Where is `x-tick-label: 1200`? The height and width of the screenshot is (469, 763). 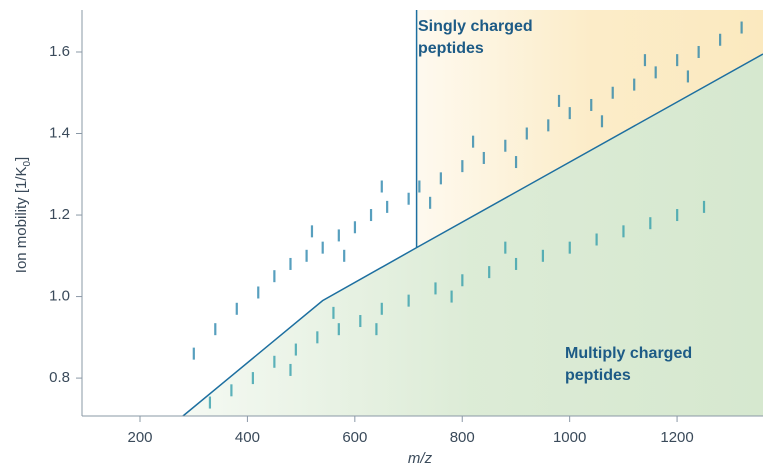
x-tick-label: 1200 is located at coordinates (676, 437).